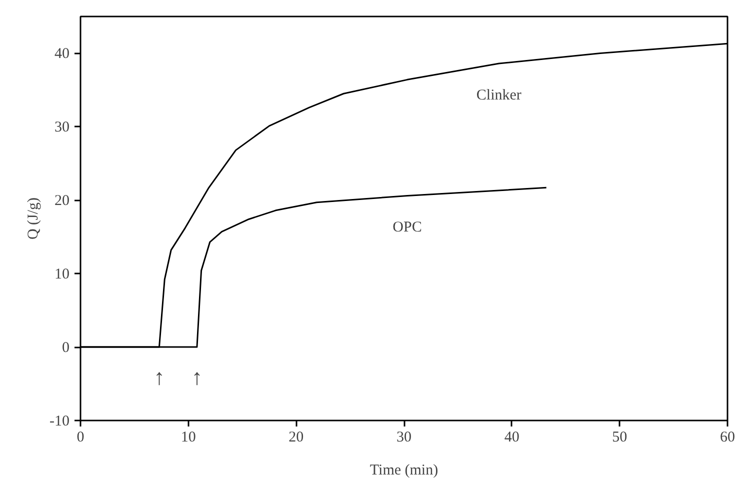 This screenshot has width=739, height=500. I want to click on x-axis-title: Time (min), so click(404, 470).